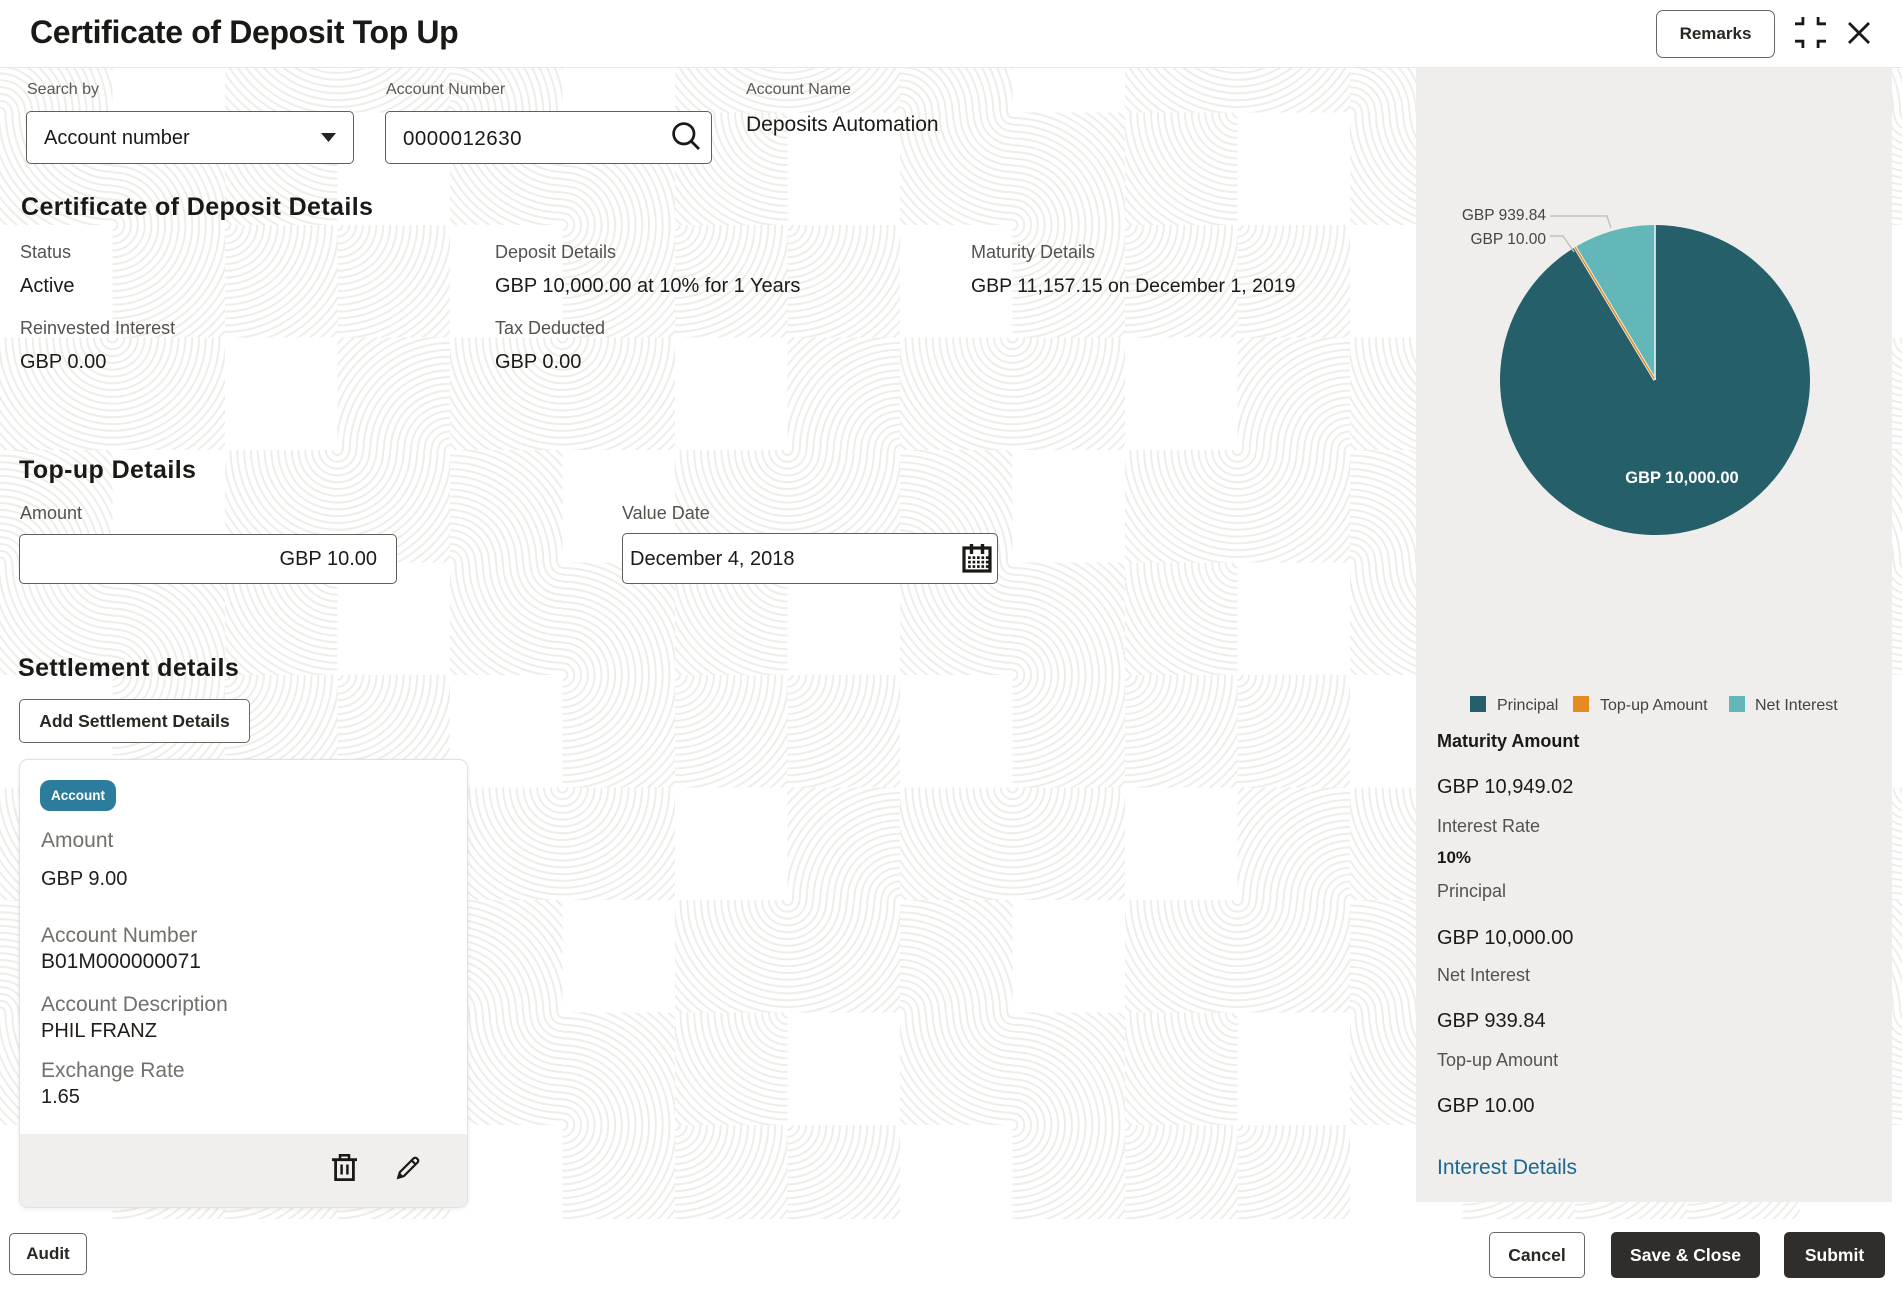  What do you see at coordinates (1796, 705) in the screenshot?
I see `svg-text: Net Interest` at bounding box center [1796, 705].